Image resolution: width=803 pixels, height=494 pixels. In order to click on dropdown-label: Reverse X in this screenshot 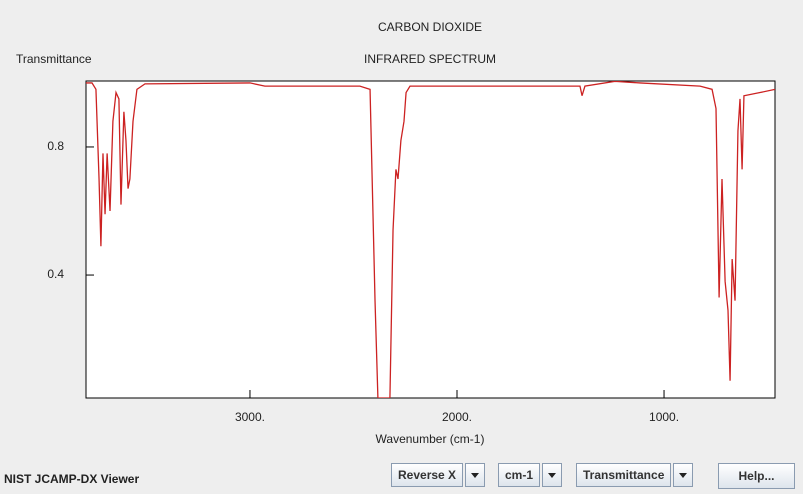, I will do `click(427, 475)`.